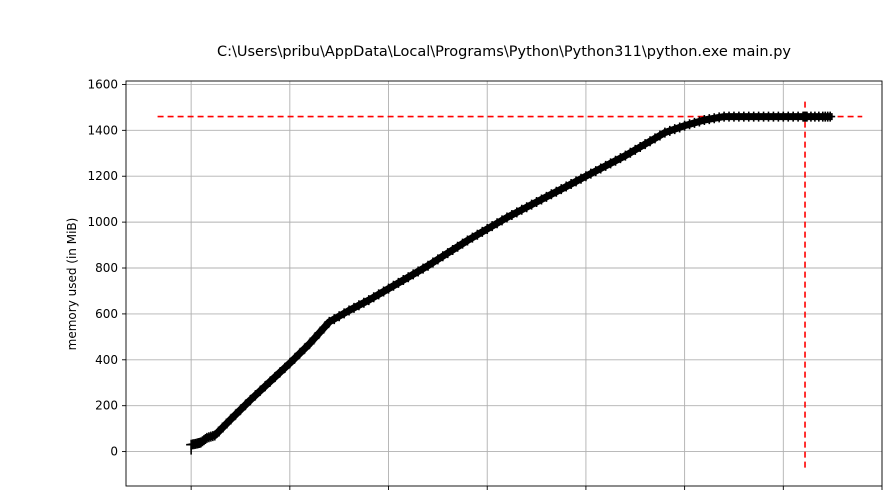  Describe the element at coordinates (106, 314) in the screenshot. I see `y-tick-label: 600` at that location.